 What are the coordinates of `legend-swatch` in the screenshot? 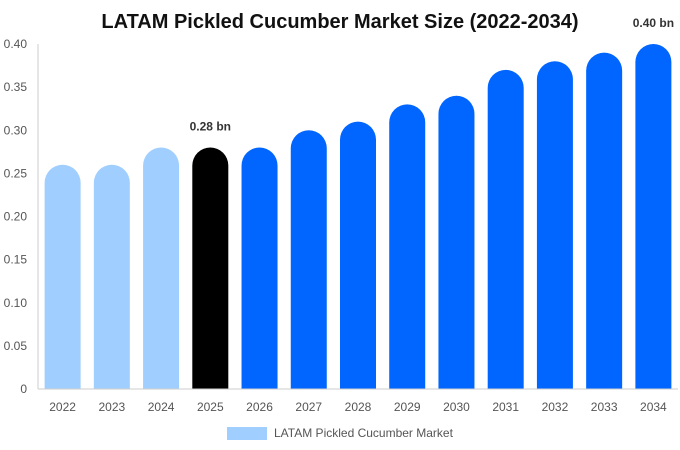 It's located at (247, 433).